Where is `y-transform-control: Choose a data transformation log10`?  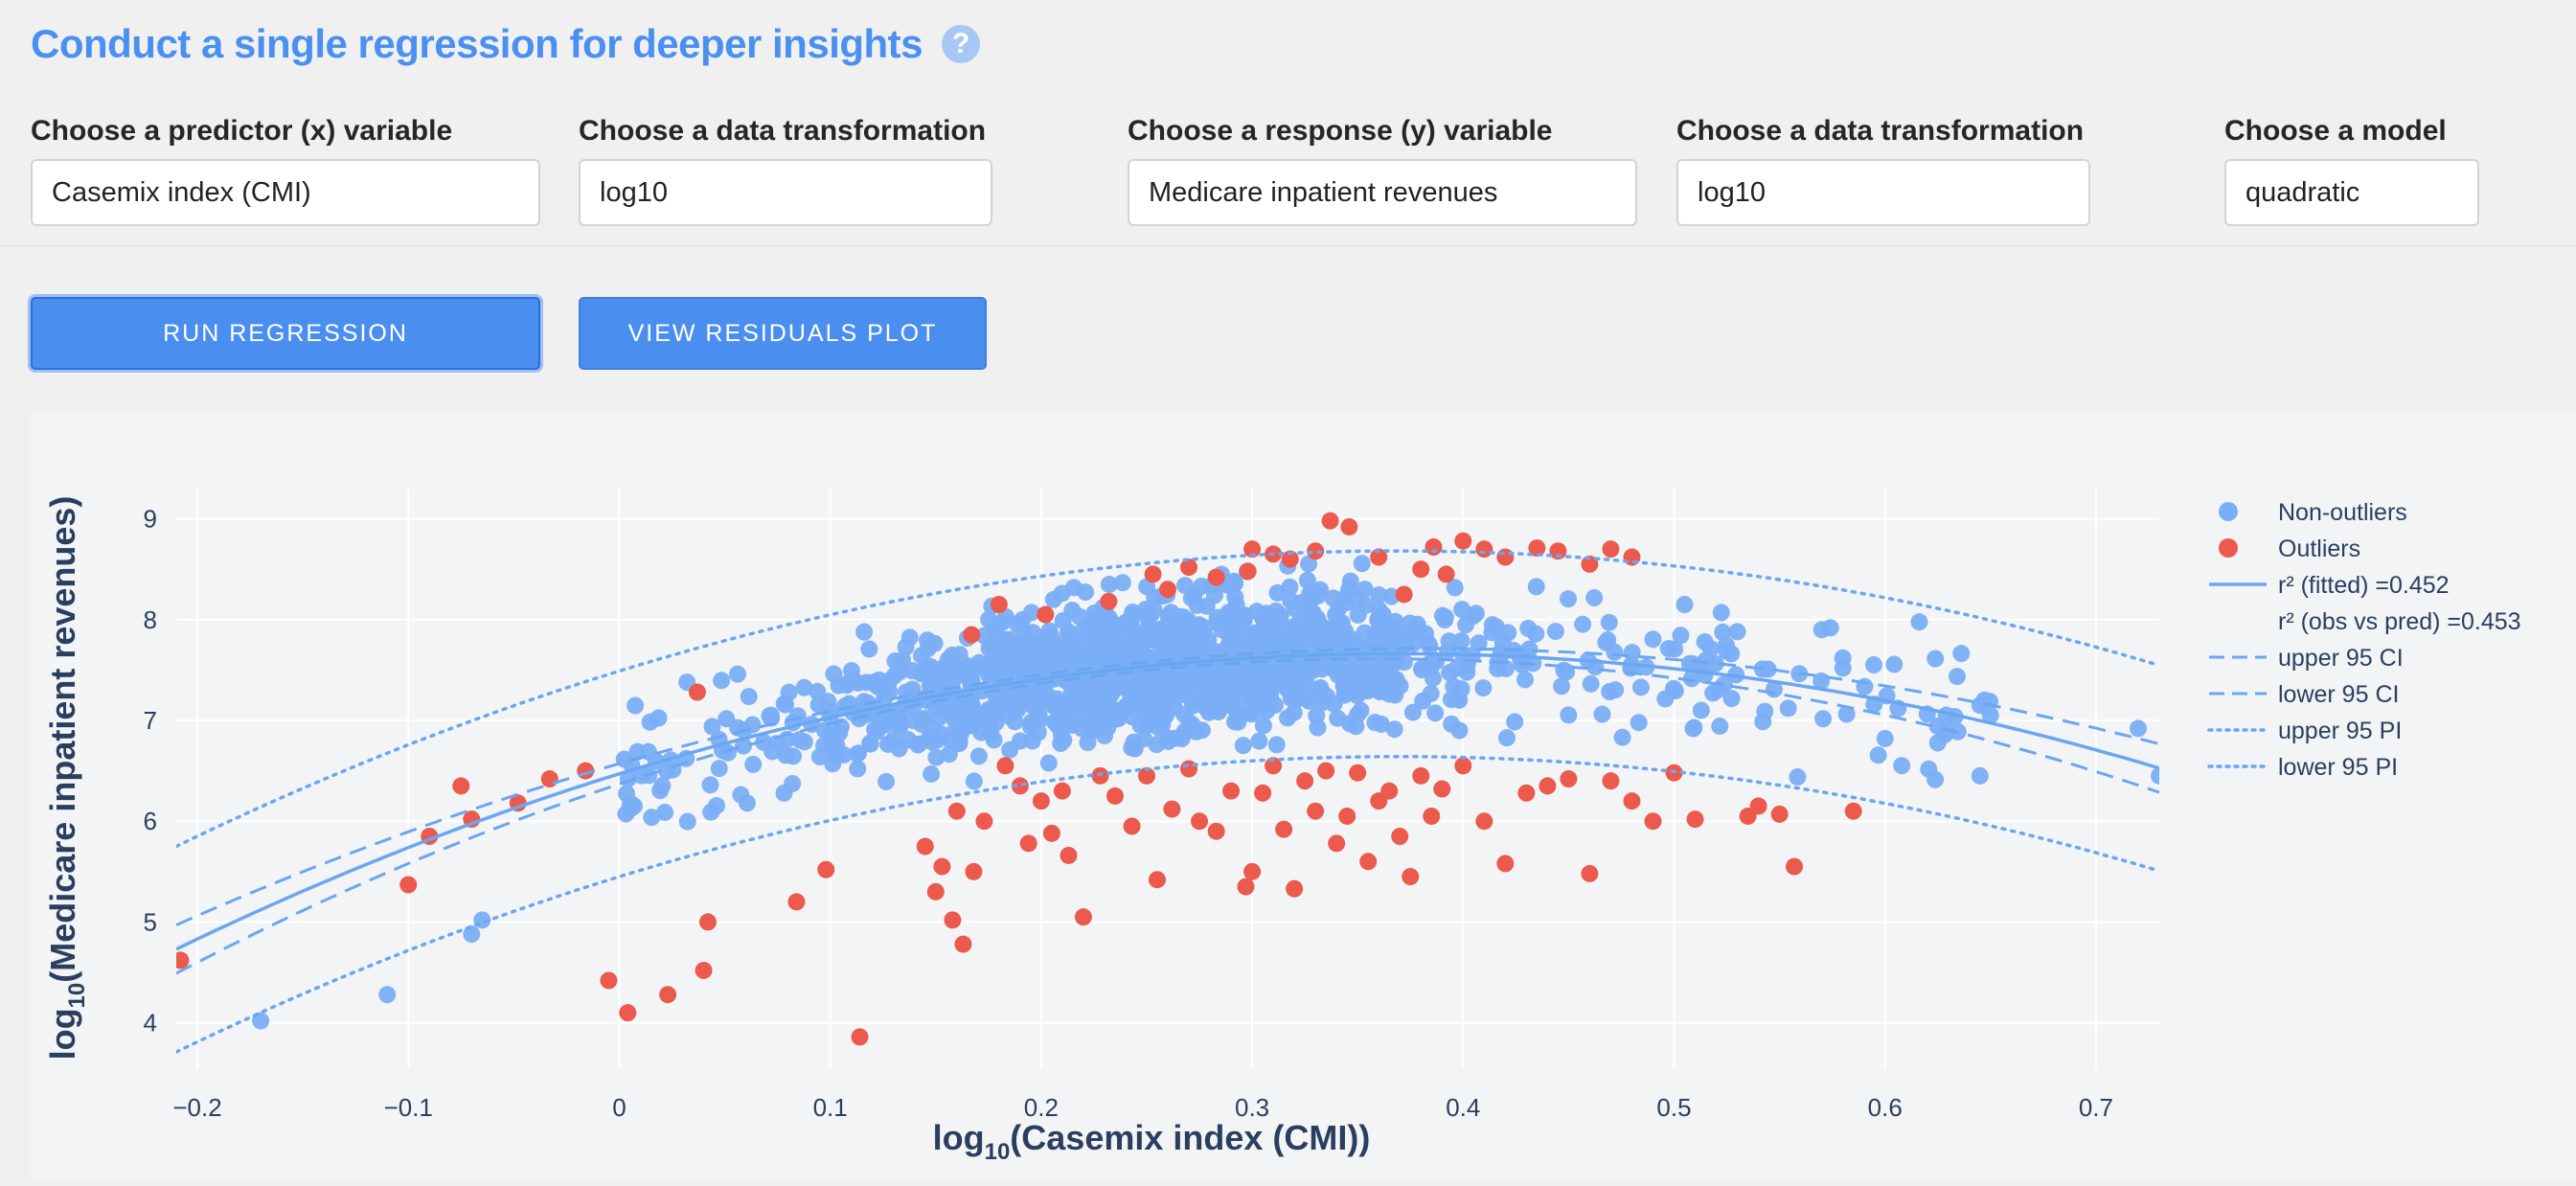 y-transform-control: Choose a data transformation log10 is located at coordinates (1883, 170).